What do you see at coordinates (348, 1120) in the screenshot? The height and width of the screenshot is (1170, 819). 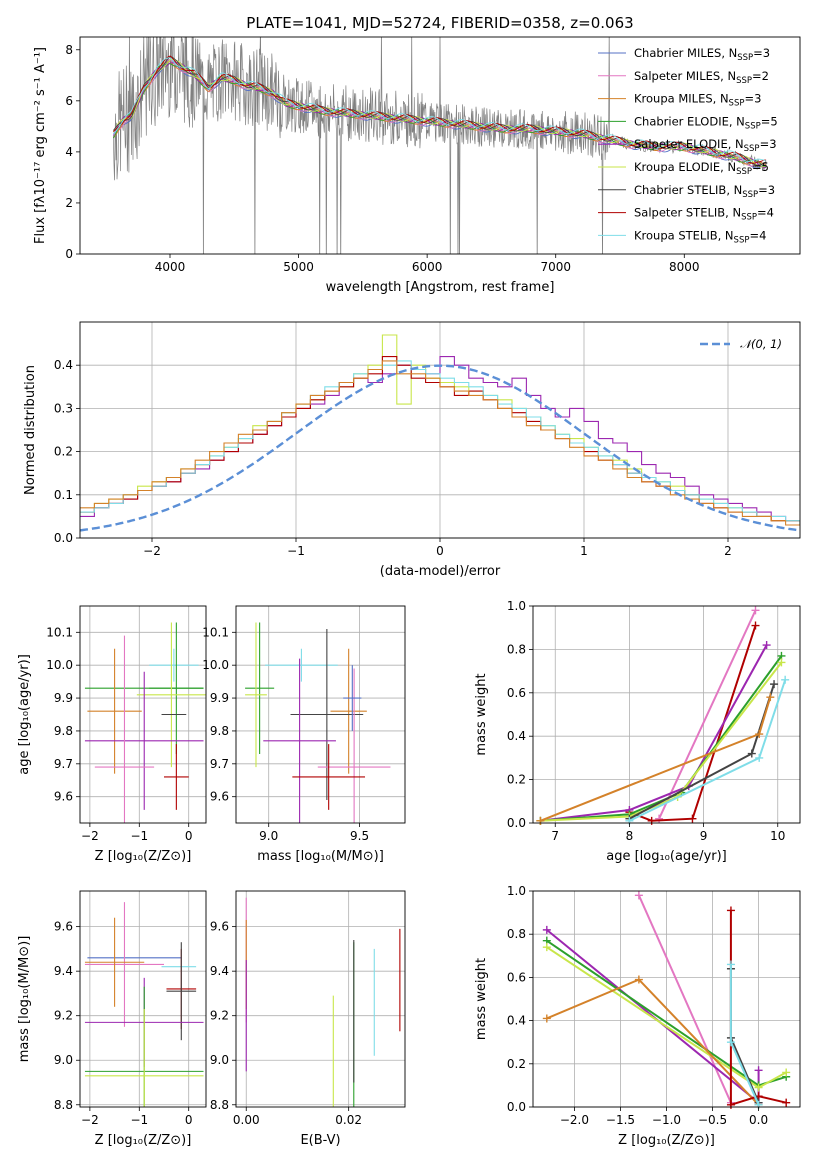 I see `x-tick-label: 0.02` at bounding box center [348, 1120].